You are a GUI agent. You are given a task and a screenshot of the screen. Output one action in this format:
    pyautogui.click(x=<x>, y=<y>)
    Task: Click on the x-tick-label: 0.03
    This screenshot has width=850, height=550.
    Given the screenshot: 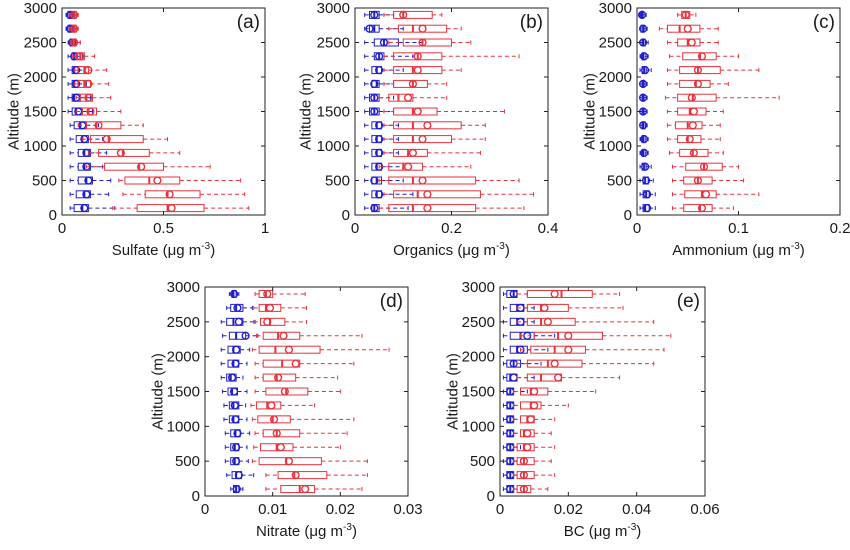 What is the action you would take?
    pyautogui.click(x=407, y=509)
    